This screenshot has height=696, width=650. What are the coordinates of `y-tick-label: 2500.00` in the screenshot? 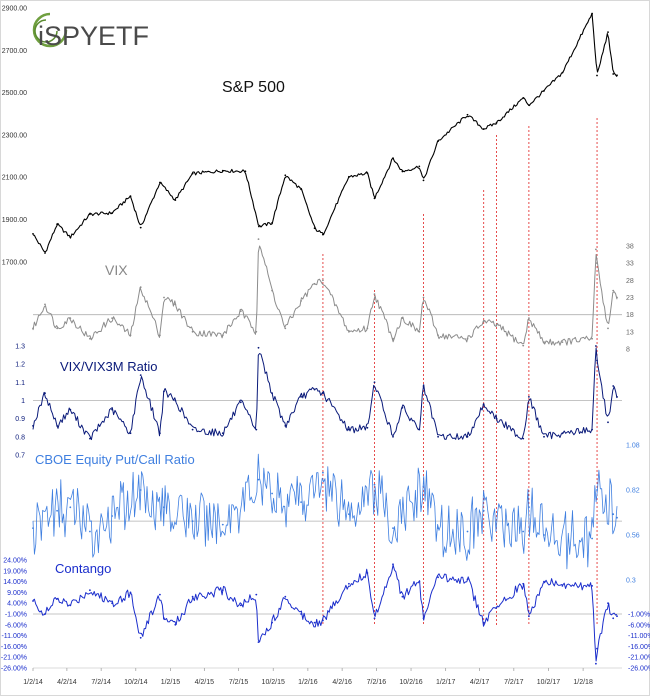 It's located at (14, 93).